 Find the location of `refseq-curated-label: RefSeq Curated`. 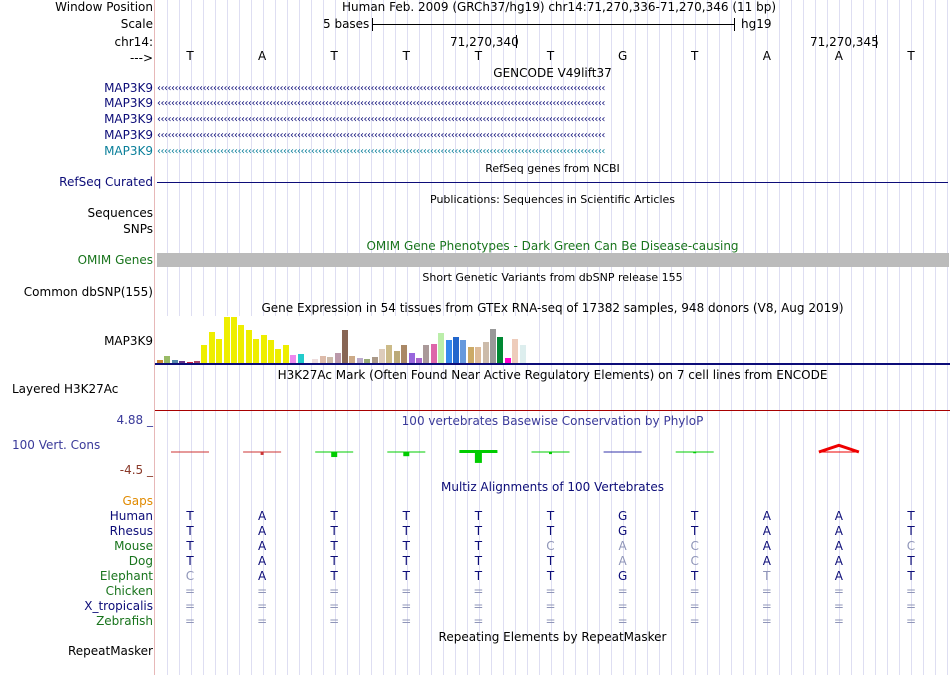

refseq-curated-label: RefSeq Curated is located at coordinates (106, 182).